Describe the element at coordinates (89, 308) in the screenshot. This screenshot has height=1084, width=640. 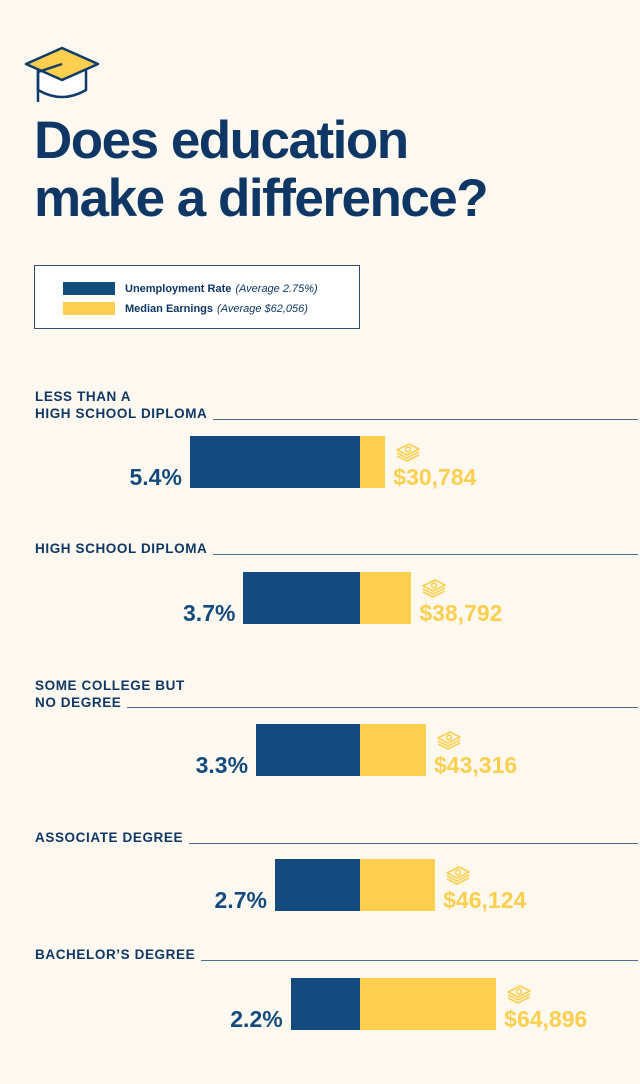
I see `legend-swatch-earnings` at that location.